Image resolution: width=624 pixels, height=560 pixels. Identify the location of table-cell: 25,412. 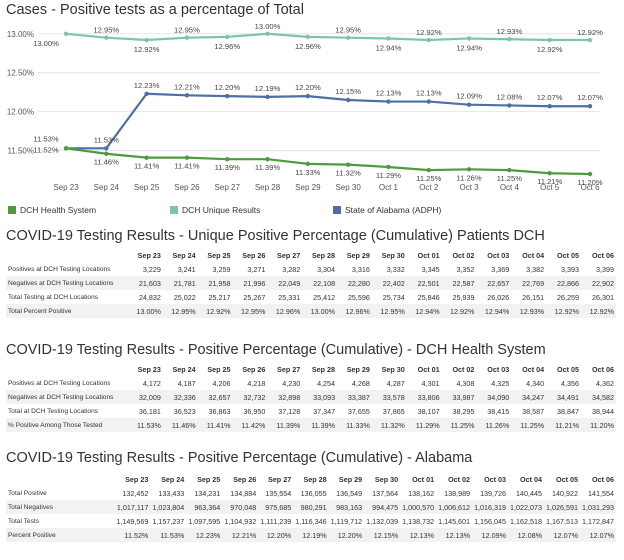
(324, 297).